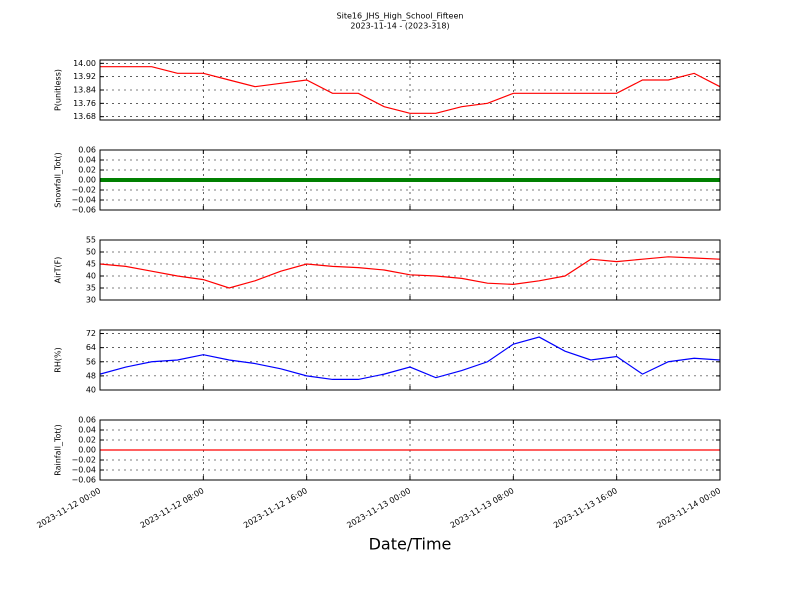 This screenshot has height=600, width=800. What do you see at coordinates (58, 359) in the screenshot?
I see `y-axis-label: RH(%)` at bounding box center [58, 359].